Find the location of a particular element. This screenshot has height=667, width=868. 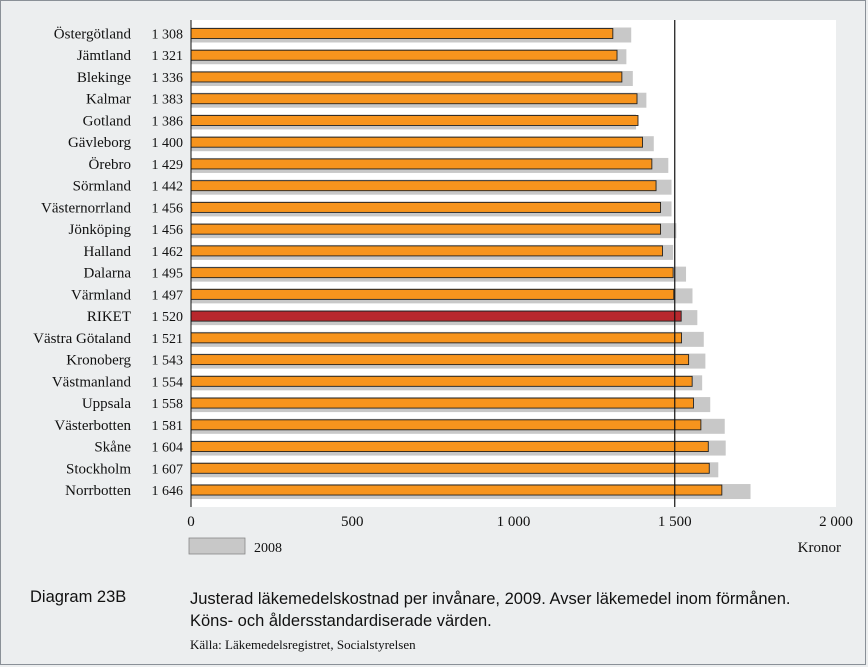

value-label: 1 442 is located at coordinates (168, 187).